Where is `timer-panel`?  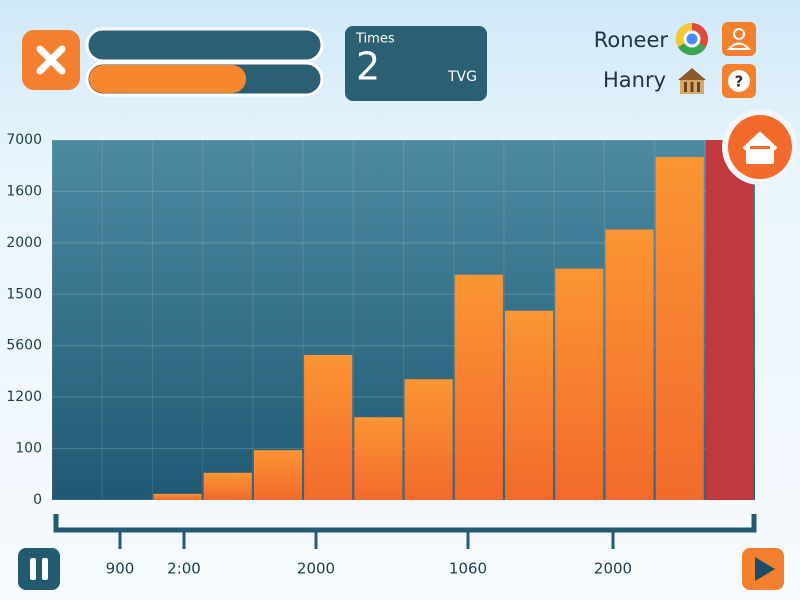
timer-panel is located at coordinates (416, 63).